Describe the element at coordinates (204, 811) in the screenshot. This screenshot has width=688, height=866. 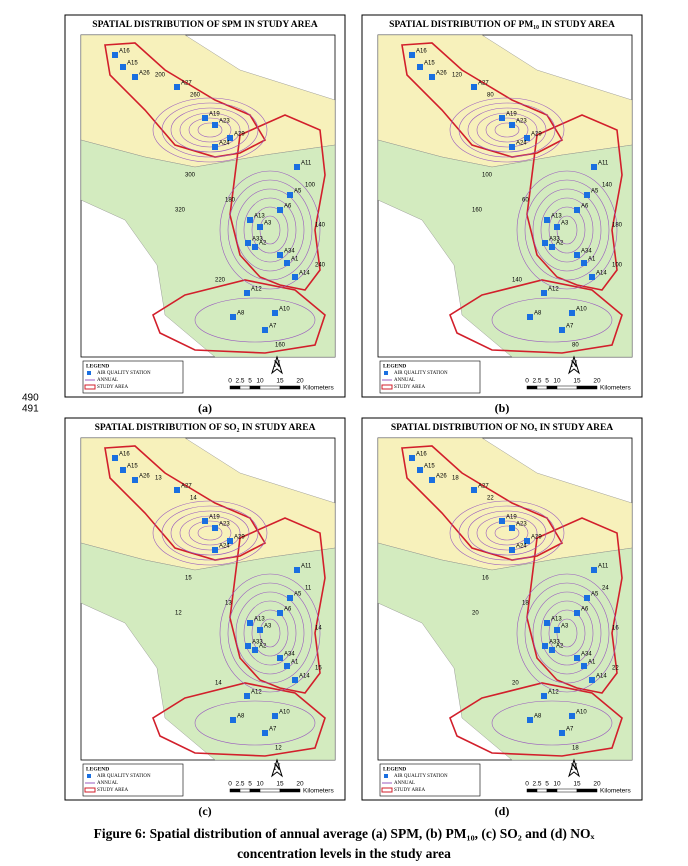
I see `panel-label: (c)` at that location.